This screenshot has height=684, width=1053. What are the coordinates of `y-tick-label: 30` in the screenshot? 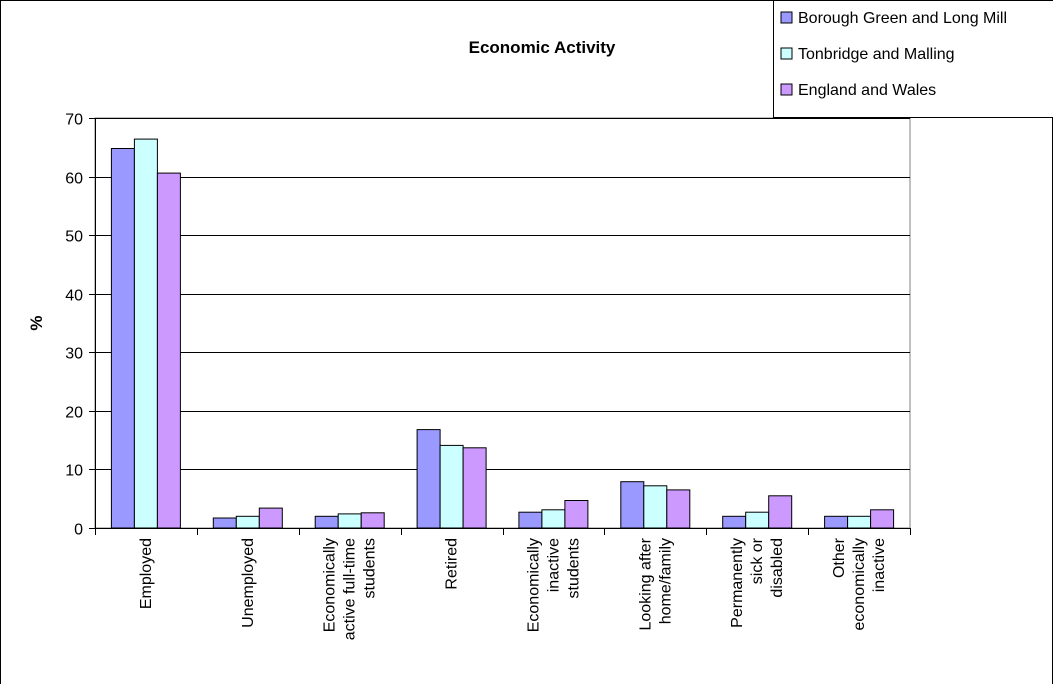 It's located at (74, 354).